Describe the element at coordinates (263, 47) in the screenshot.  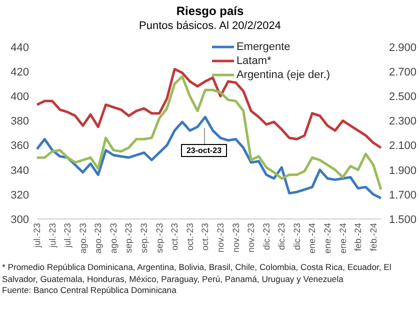
I see `legend-label: Emergente` at that location.